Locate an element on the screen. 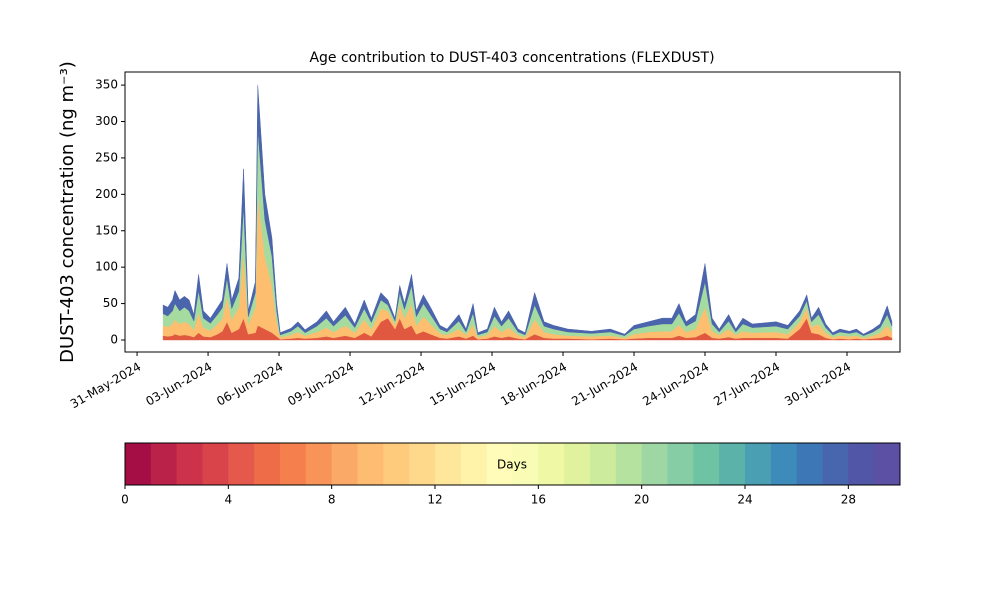  x-tick-label: 18-Jun-2024 is located at coordinates (533, 384).